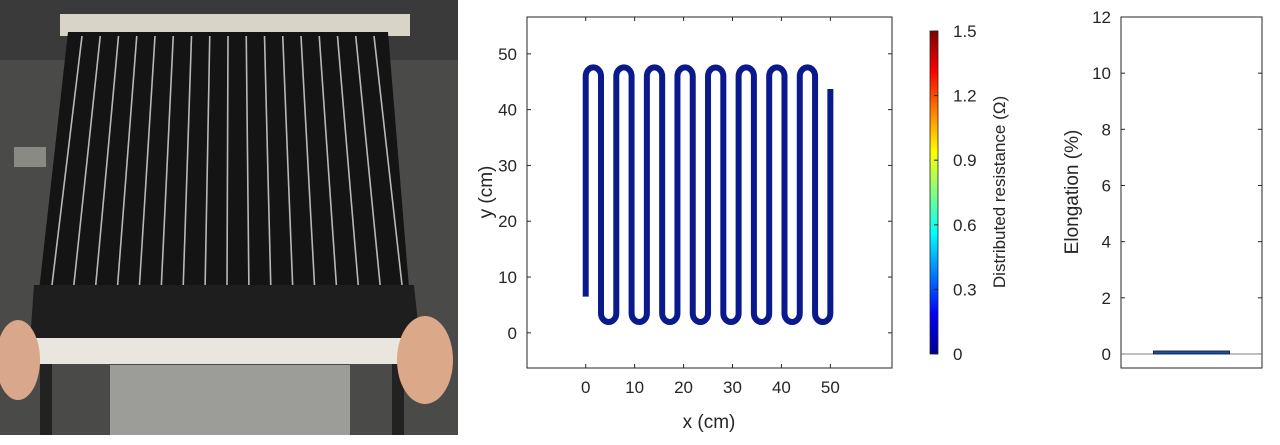 This screenshot has width=1280, height=445. I want to click on bar-y-tick-label: 0, so click(1106, 354).